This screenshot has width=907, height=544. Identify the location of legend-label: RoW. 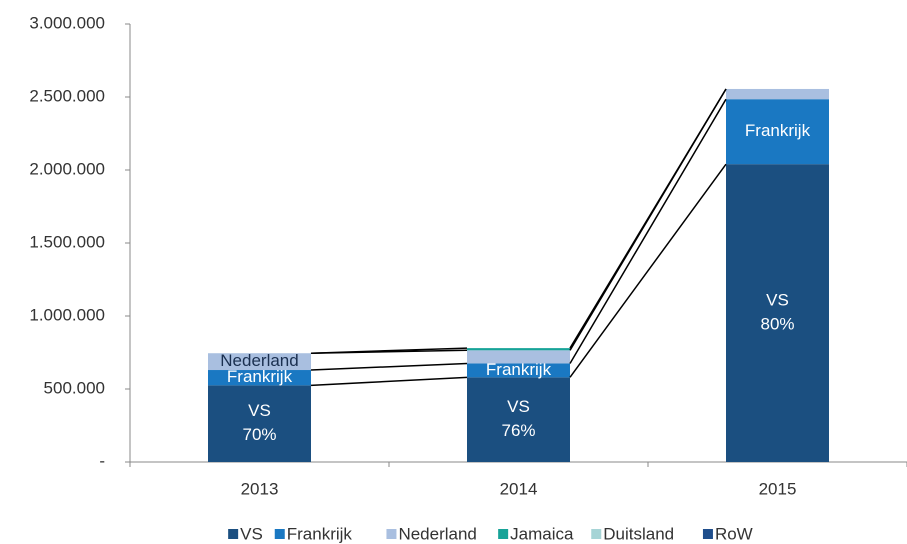
(734, 533).